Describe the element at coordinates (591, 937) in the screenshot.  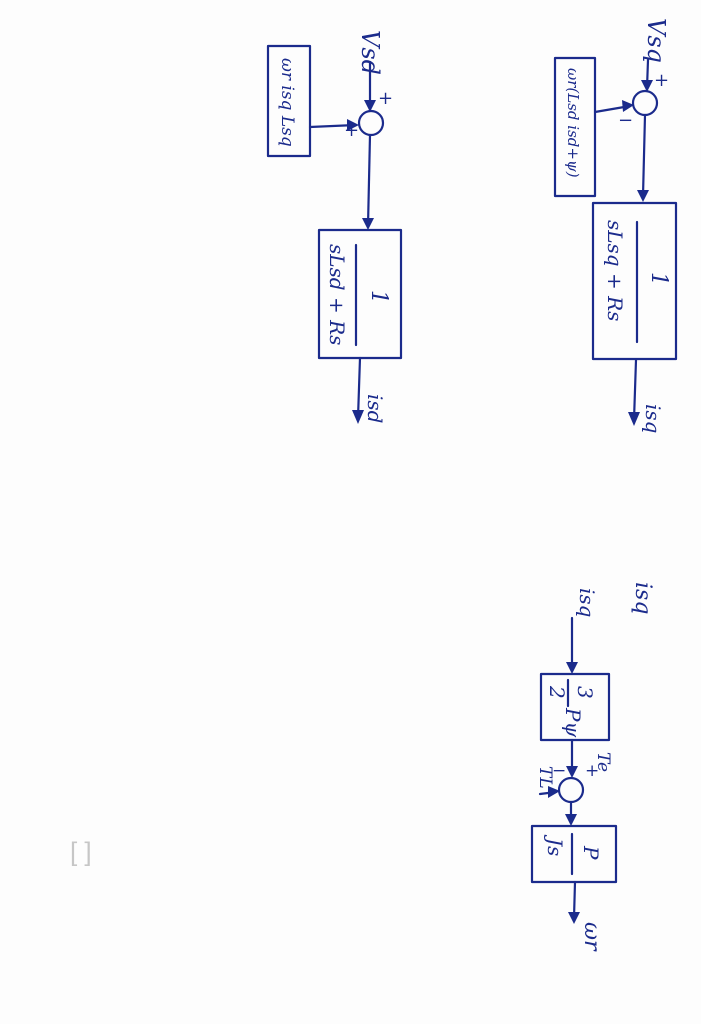
I see `mech-output-label: ωr` at that location.